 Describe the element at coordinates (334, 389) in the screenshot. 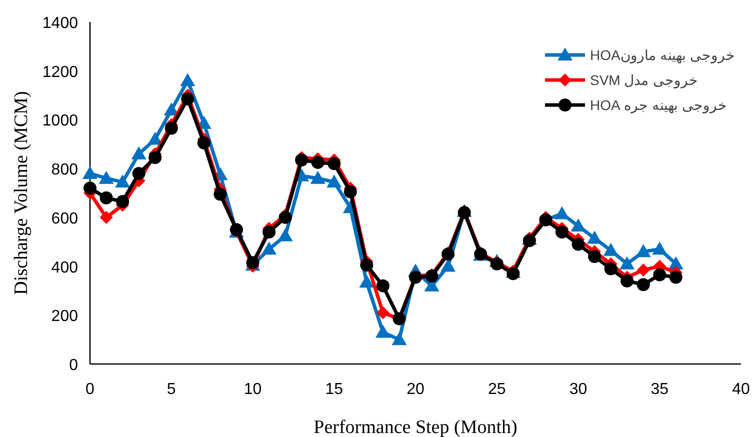

I see `x-tick-label: 15` at that location.